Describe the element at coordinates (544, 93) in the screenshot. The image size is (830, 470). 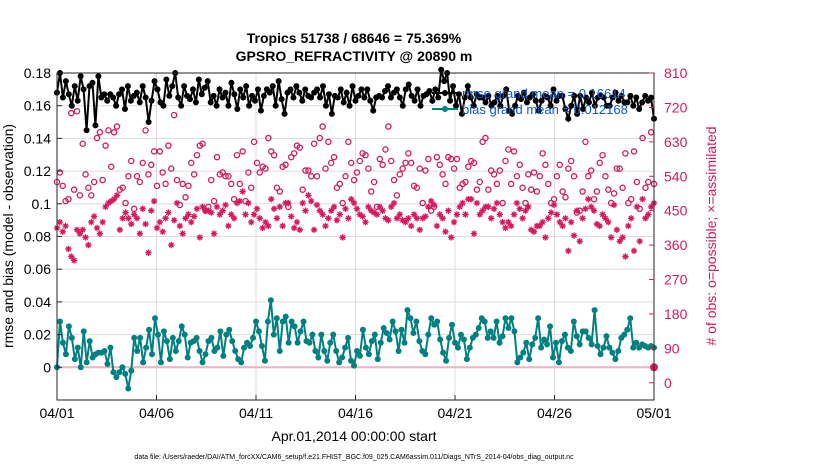
I see `legend-label: rmse grand mean = 0.16614` at that location.